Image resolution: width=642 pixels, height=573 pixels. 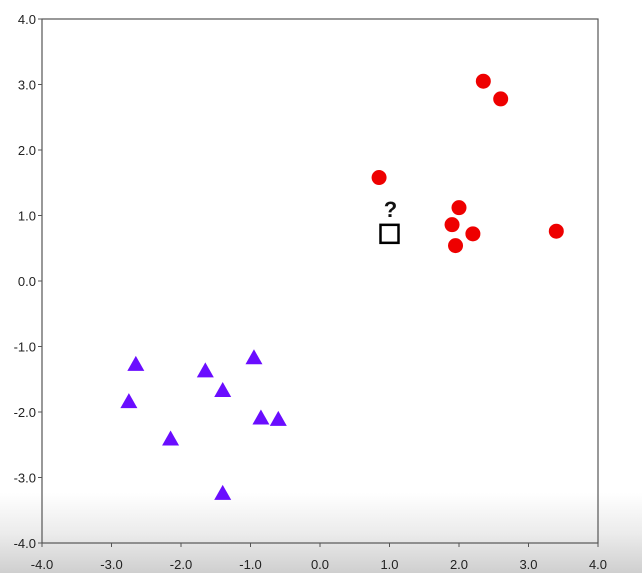 I want to click on x-tick-label: -1.0, so click(x=250, y=564).